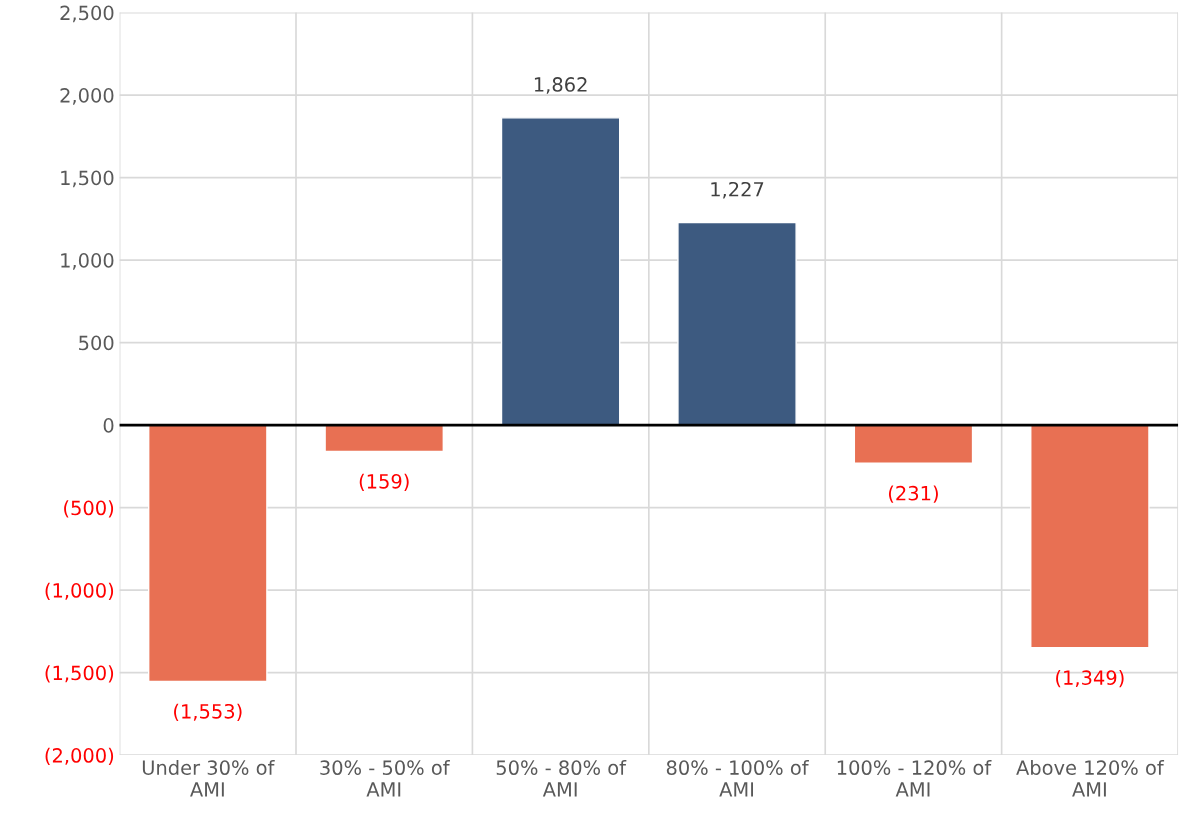  What do you see at coordinates (737, 778) in the screenshot?
I see `x-tick-label: 80% - 100% of AMI` at bounding box center [737, 778].